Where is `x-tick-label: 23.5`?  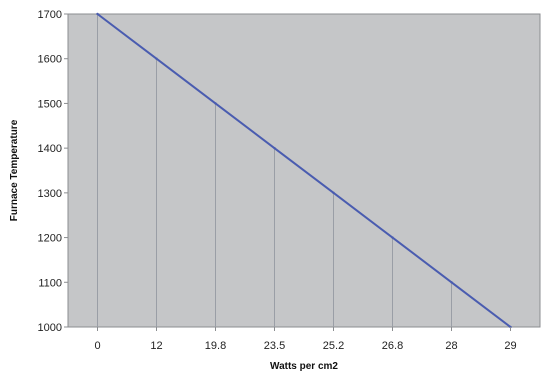
x-tick-label: 23.5 is located at coordinates (274, 346).